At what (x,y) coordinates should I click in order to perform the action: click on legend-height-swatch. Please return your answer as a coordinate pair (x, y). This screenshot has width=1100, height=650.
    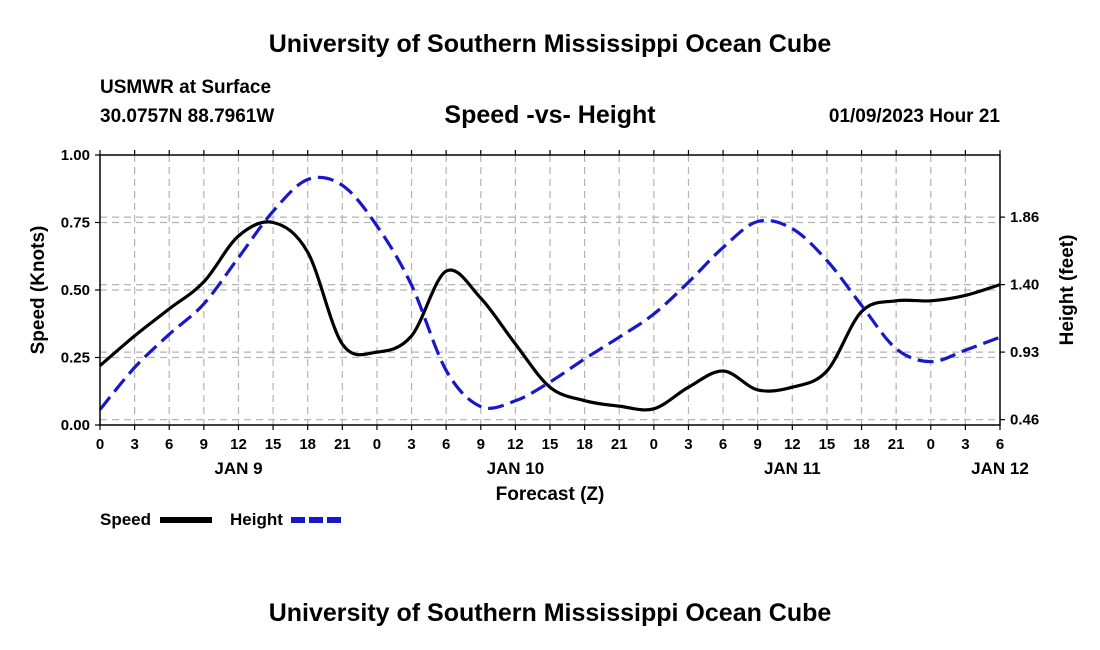
    Looking at the image, I should click on (317, 520).